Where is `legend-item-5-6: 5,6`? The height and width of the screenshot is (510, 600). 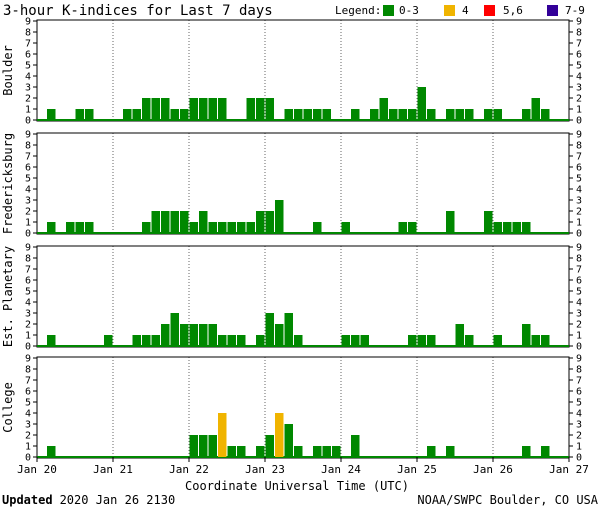
legend-item-5-6: 5,6 is located at coordinates (513, 10).